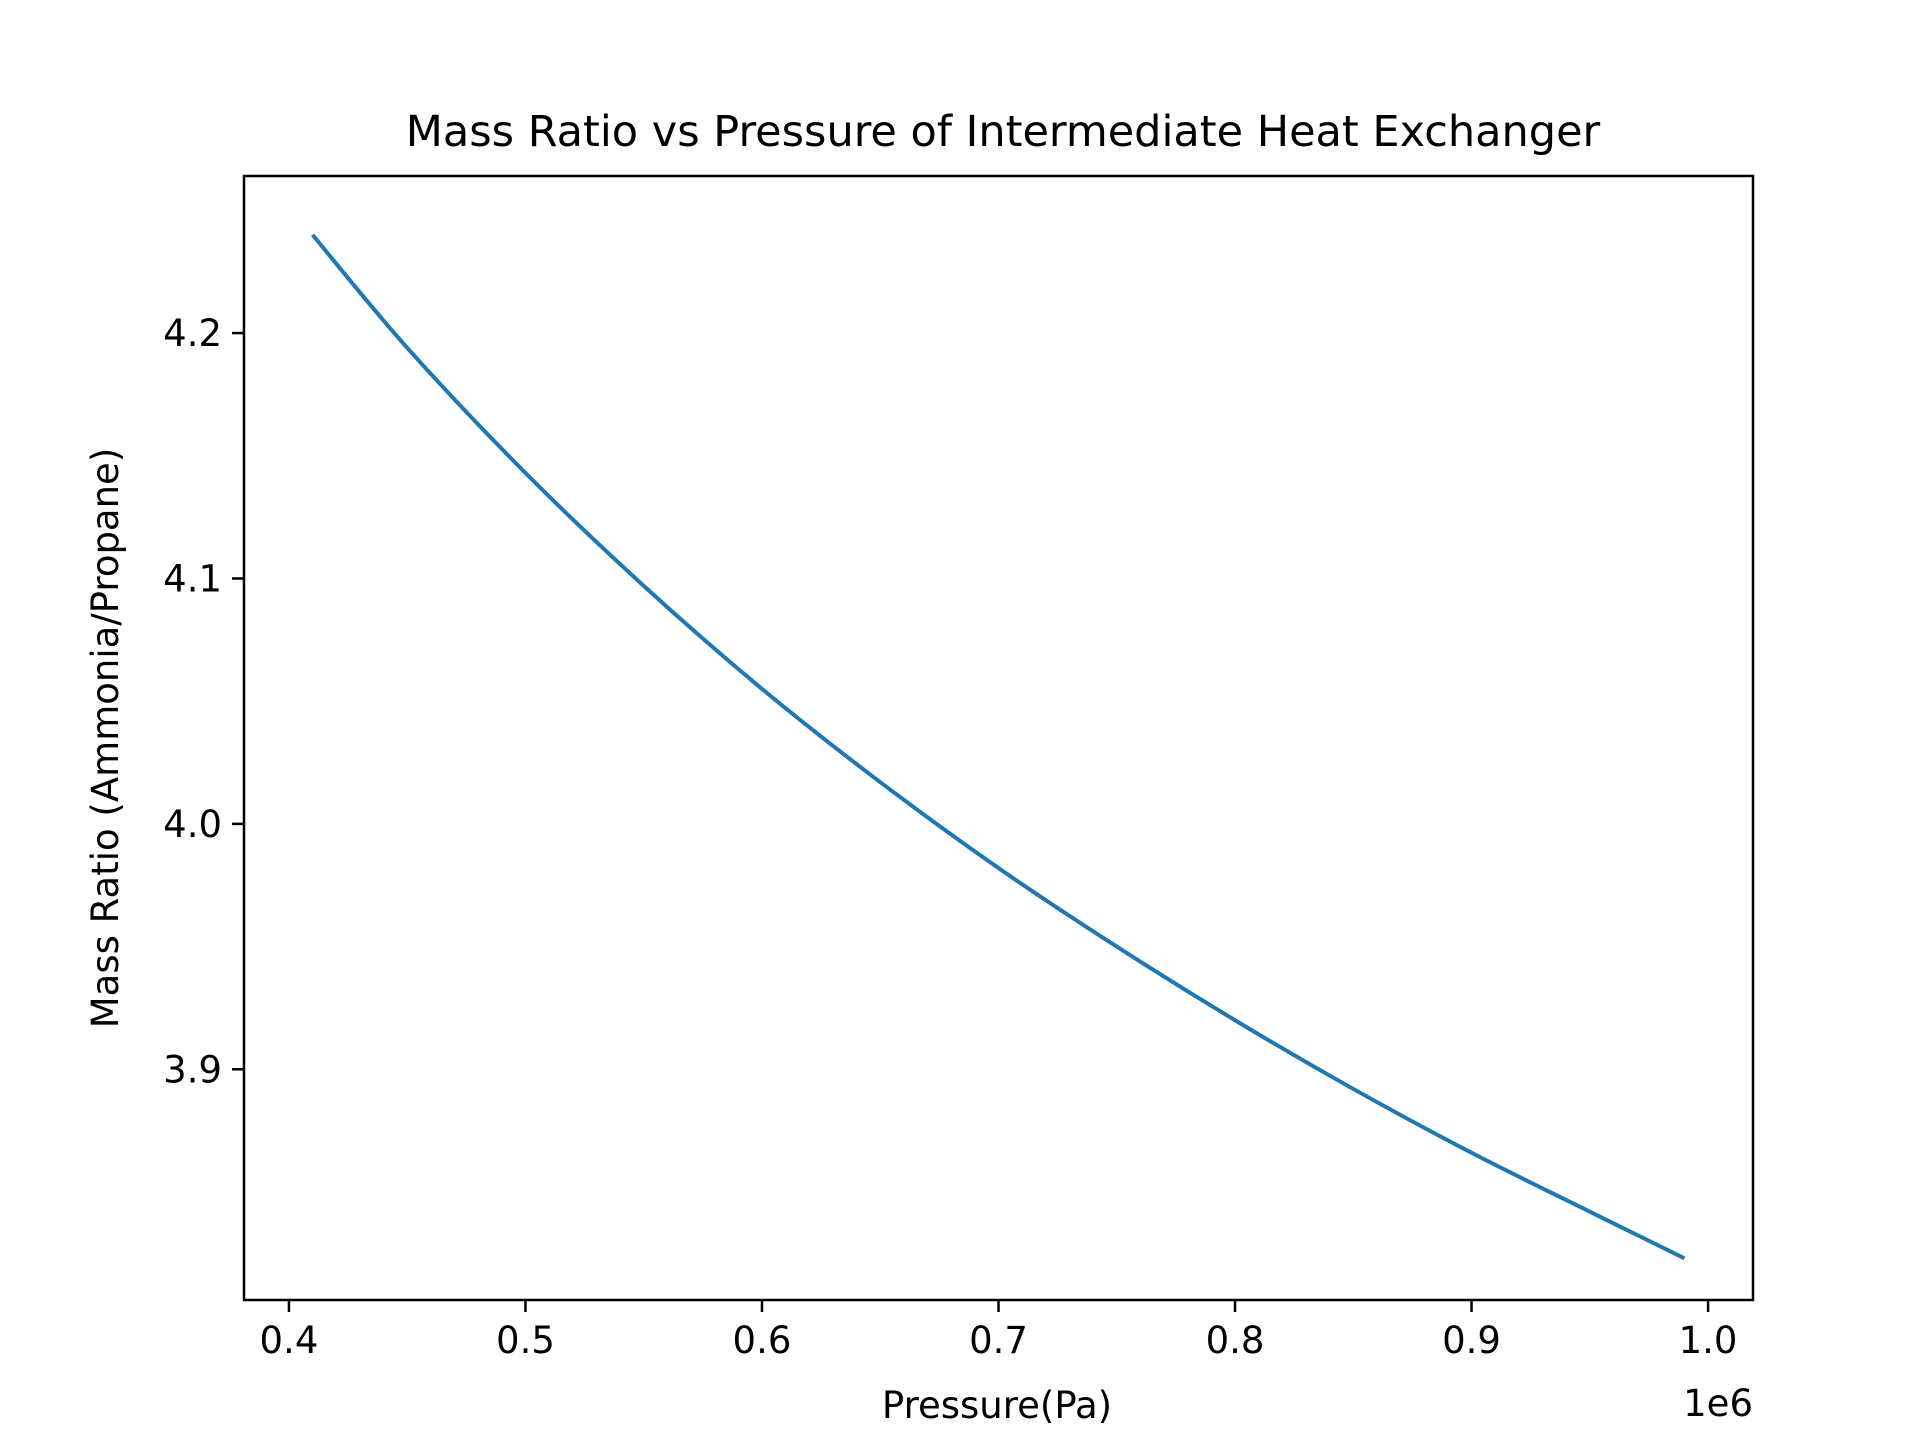  What do you see at coordinates (1708, 1340) in the screenshot?
I see `x-tick-label: 1.0` at bounding box center [1708, 1340].